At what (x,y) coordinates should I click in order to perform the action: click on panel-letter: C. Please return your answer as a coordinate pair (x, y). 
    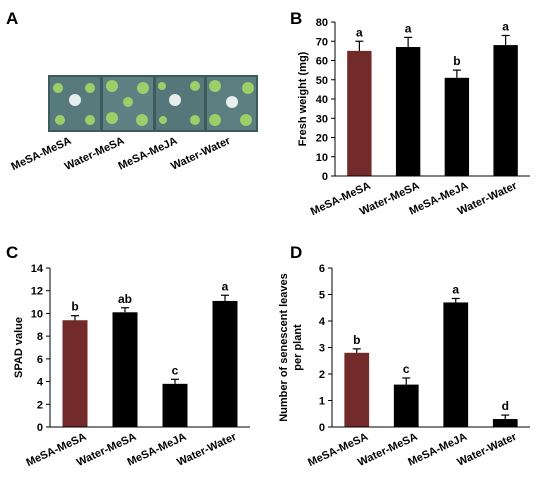
    Looking at the image, I should click on (12, 252).